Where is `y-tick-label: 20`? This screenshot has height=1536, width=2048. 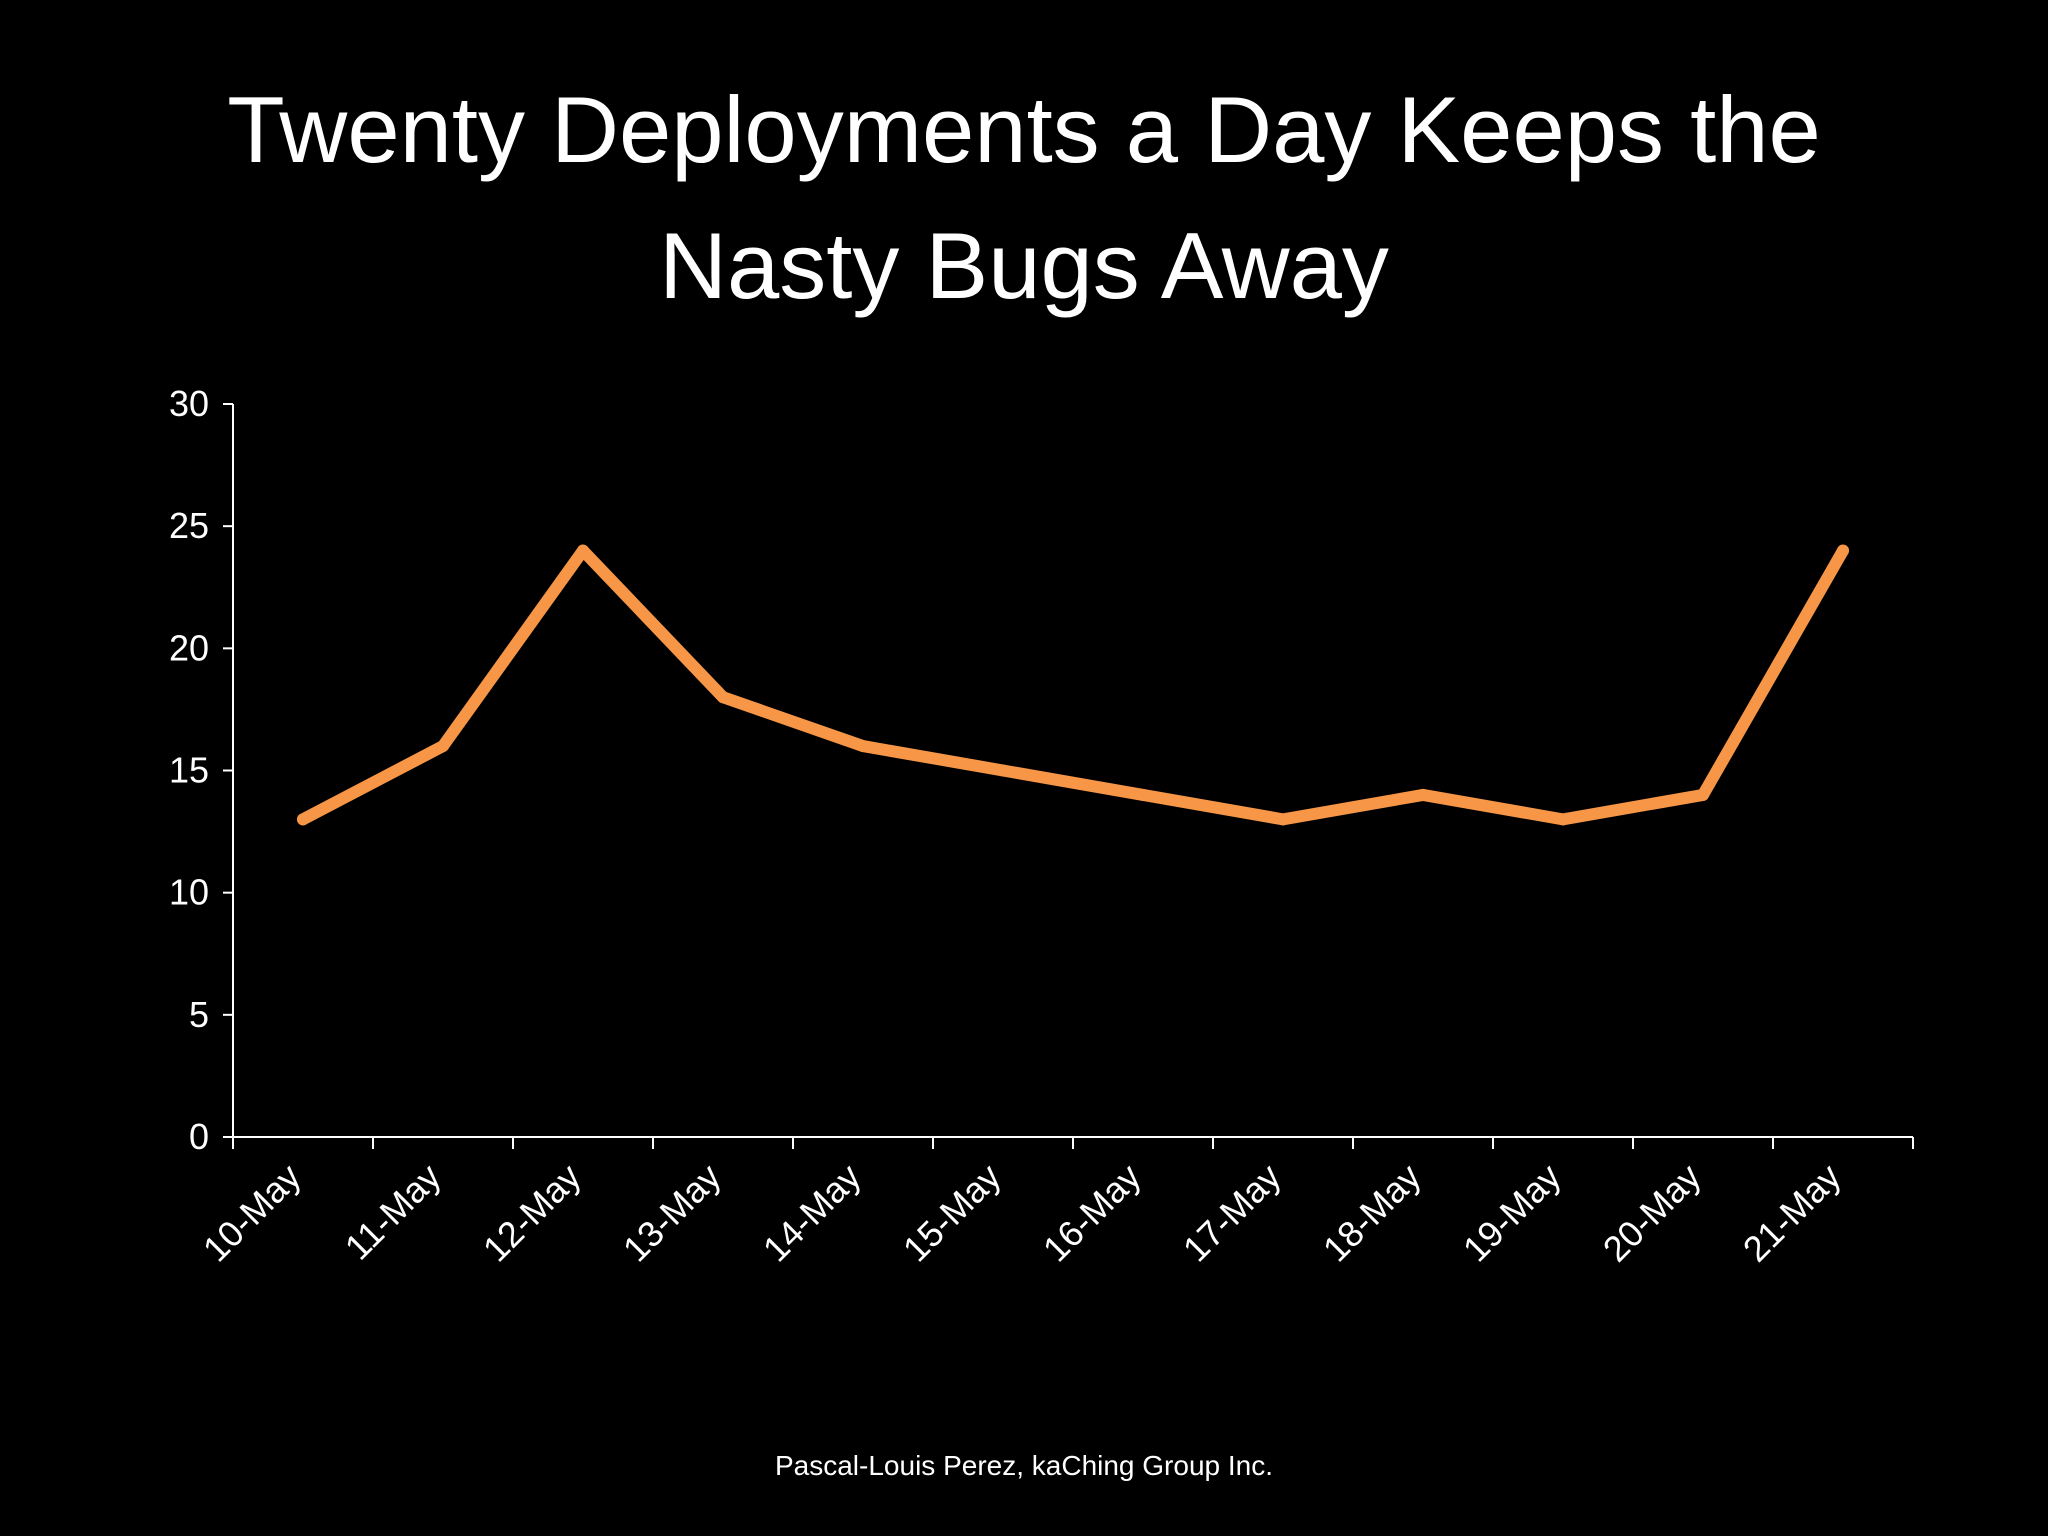
y-tick-label: 20 is located at coordinates (189, 647).